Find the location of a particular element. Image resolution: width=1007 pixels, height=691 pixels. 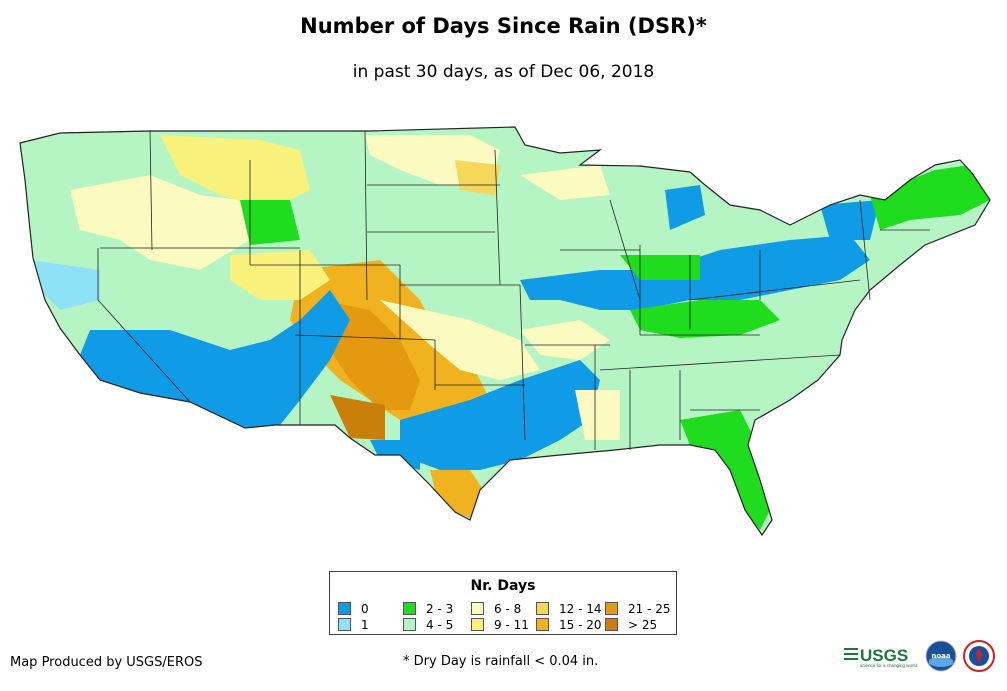

map-subtitle: in past 30 days, as of Dec 06, 2018 is located at coordinates (503, 72).